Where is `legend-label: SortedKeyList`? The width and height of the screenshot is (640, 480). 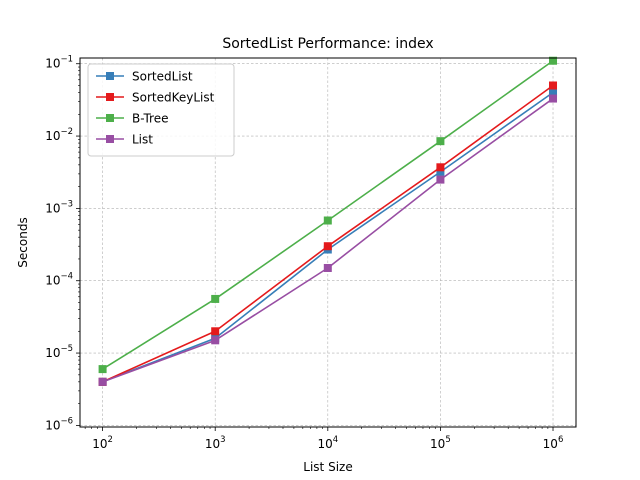 legend-label: SortedKeyList is located at coordinates (173, 98).